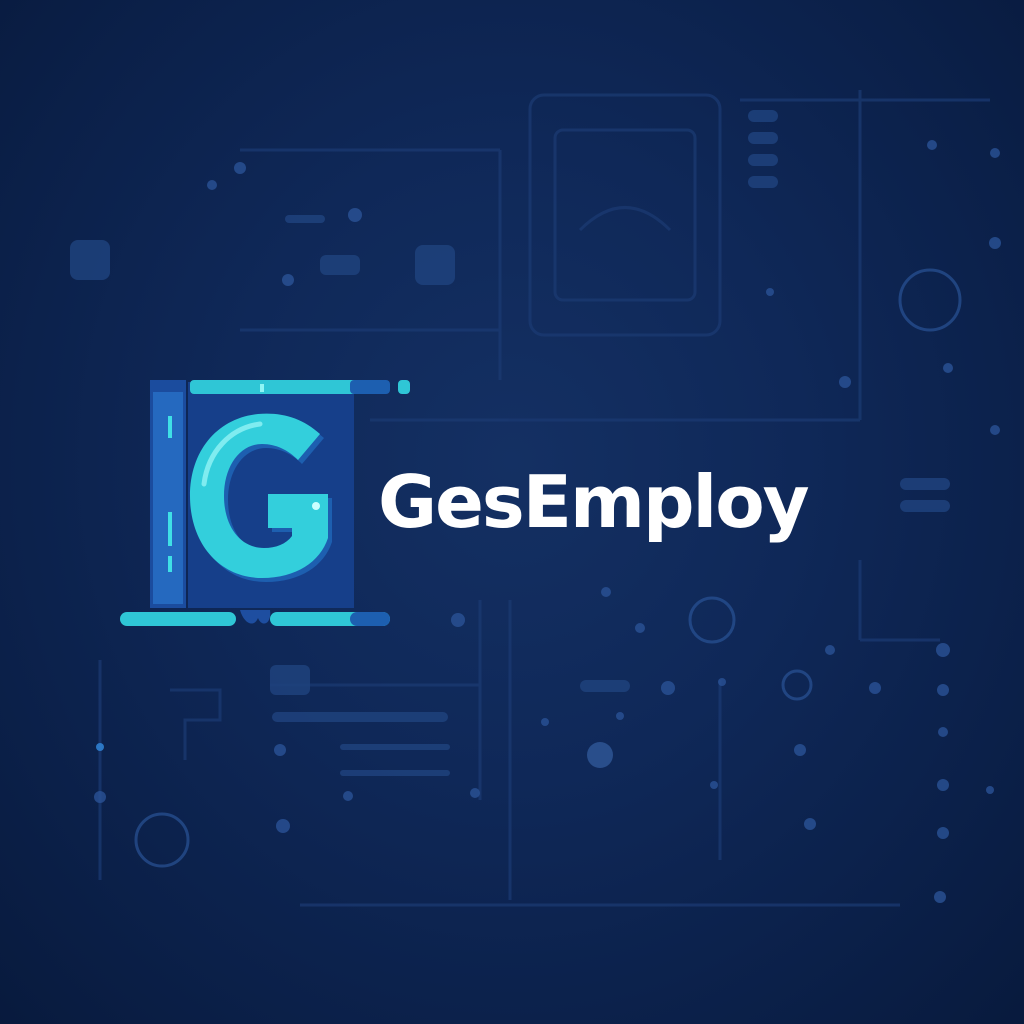 Image resolution: width=1024 pixels, height=1024 pixels. Describe the element at coordinates (265, 503) in the screenshot. I see `g-monogram-icon` at that location.